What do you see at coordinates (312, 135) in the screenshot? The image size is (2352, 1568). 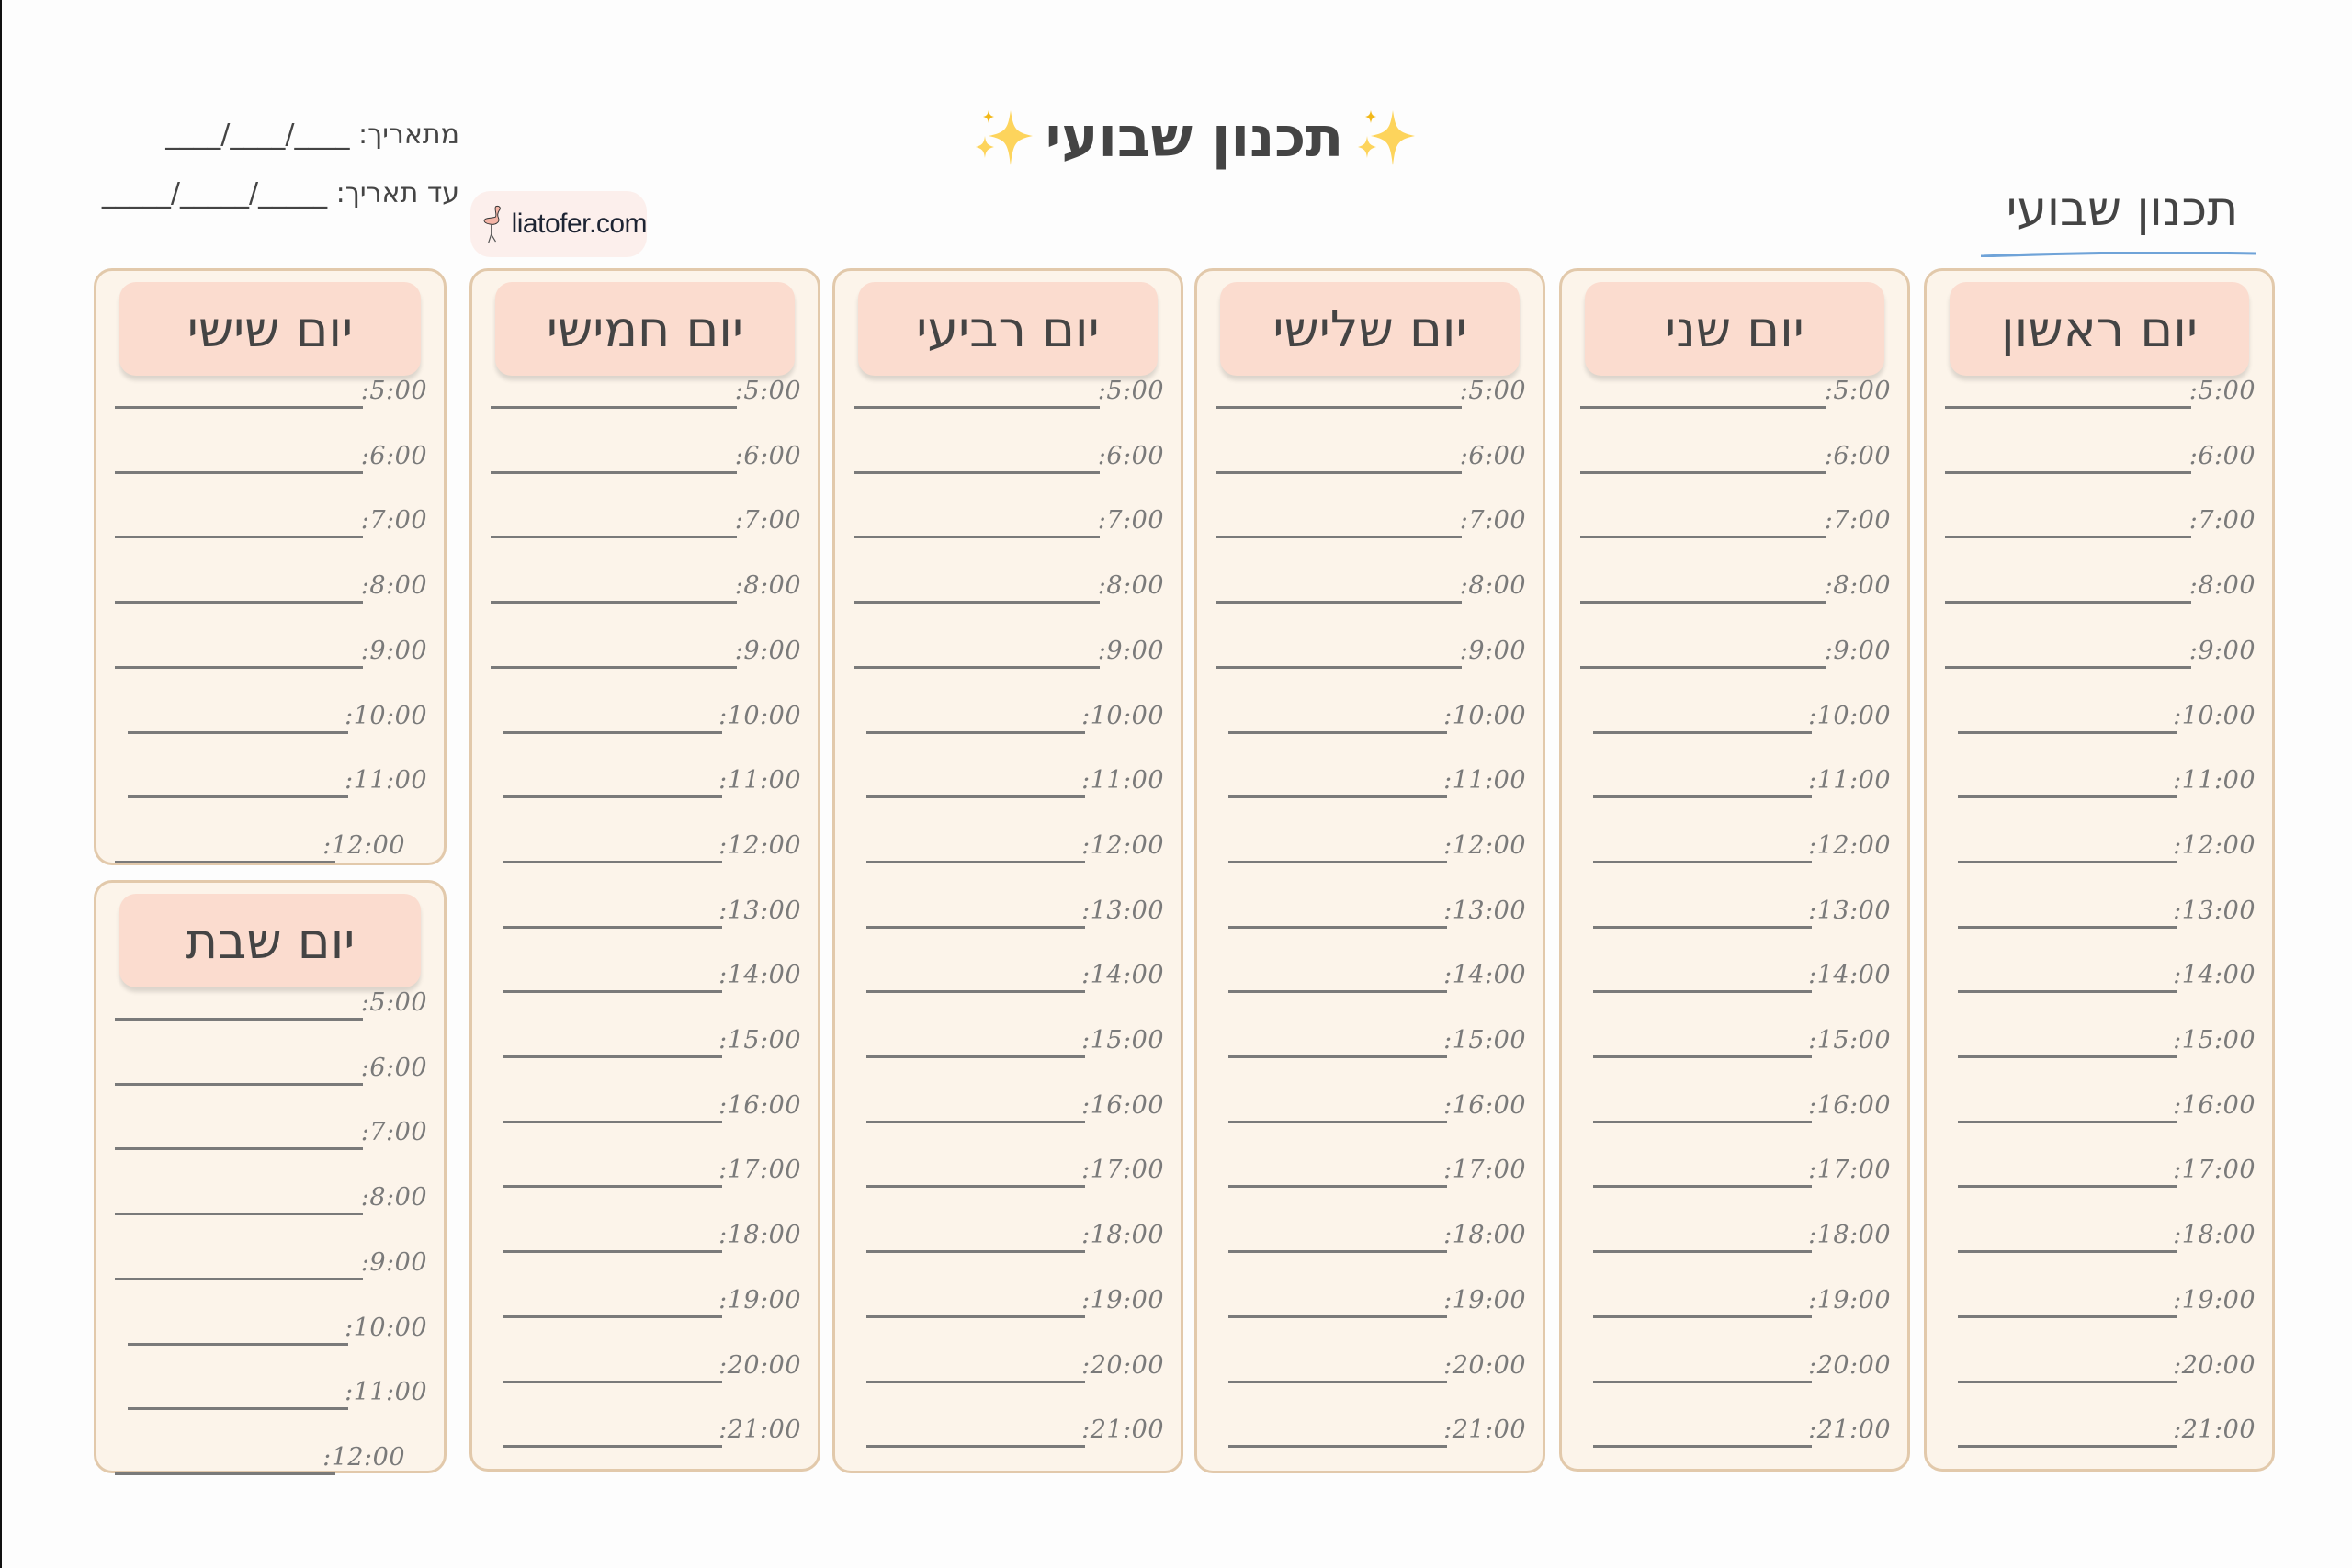 I see `date-from-field: מתאריך: ____/____/____` at bounding box center [312, 135].